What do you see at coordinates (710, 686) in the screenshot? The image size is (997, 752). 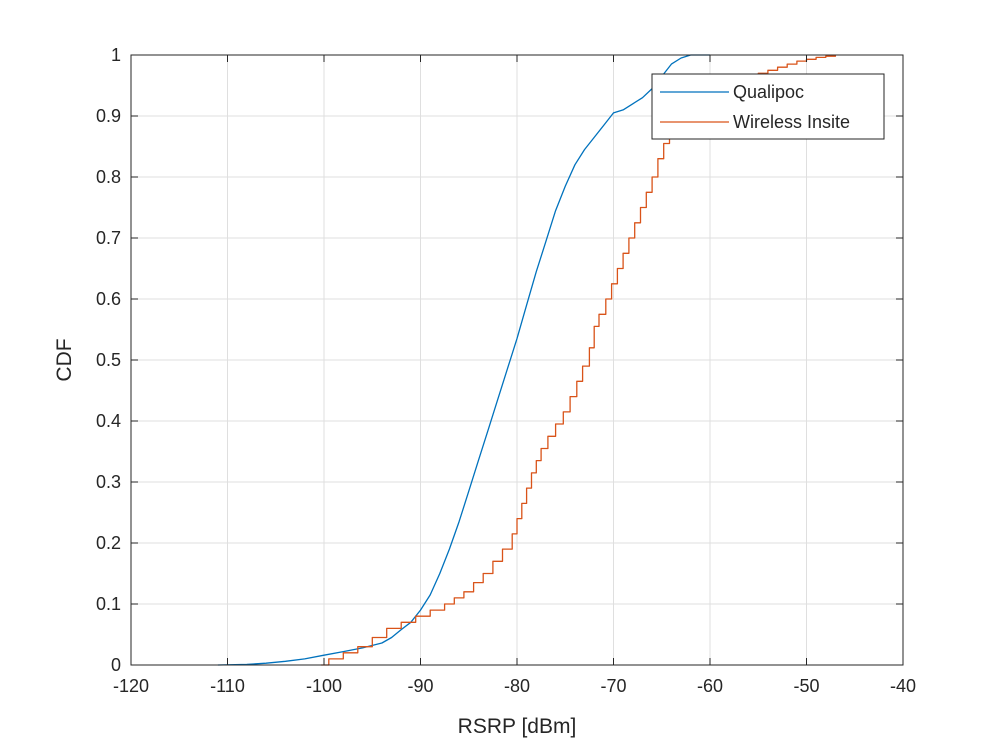 I see `x-tick-label: -60` at bounding box center [710, 686].